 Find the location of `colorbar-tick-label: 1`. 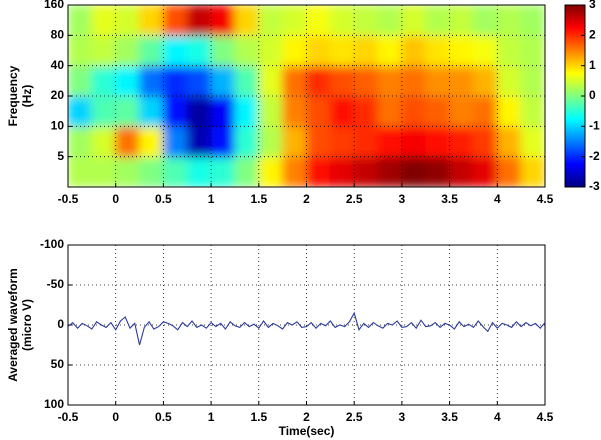

colorbar-tick-label: 1 is located at coordinates (592, 65).